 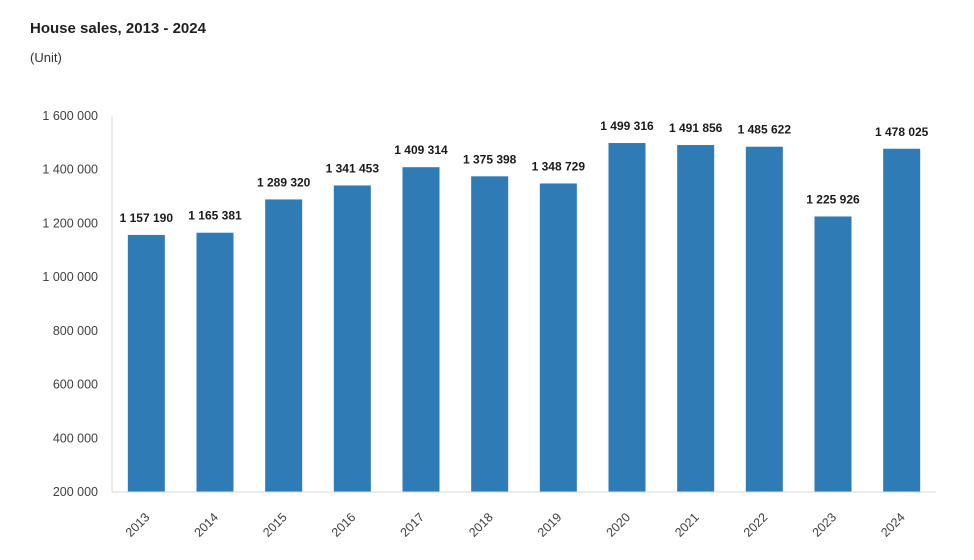 What do you see at coordinates (75, 331) in the screenshot?
I see `y-tick-label: 800 000` at bounding box center [75, 331].